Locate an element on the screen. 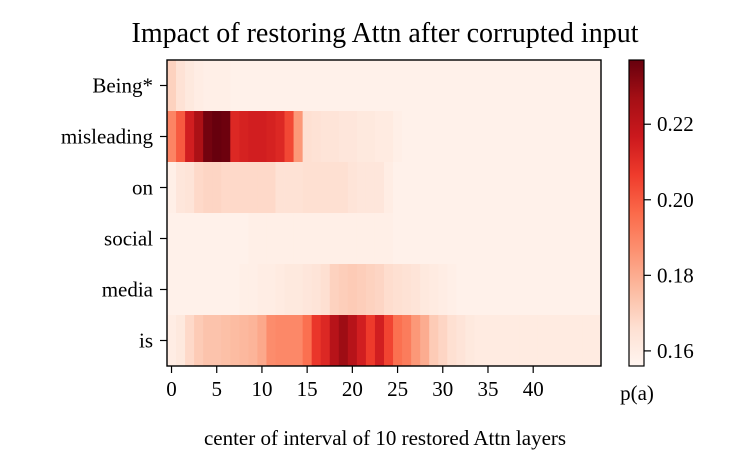 The width and height of the screenshot is (733, 470). colorbar-ticks: 0.16 0.18 0.20 0.22 is located at coordinates (669, 237).